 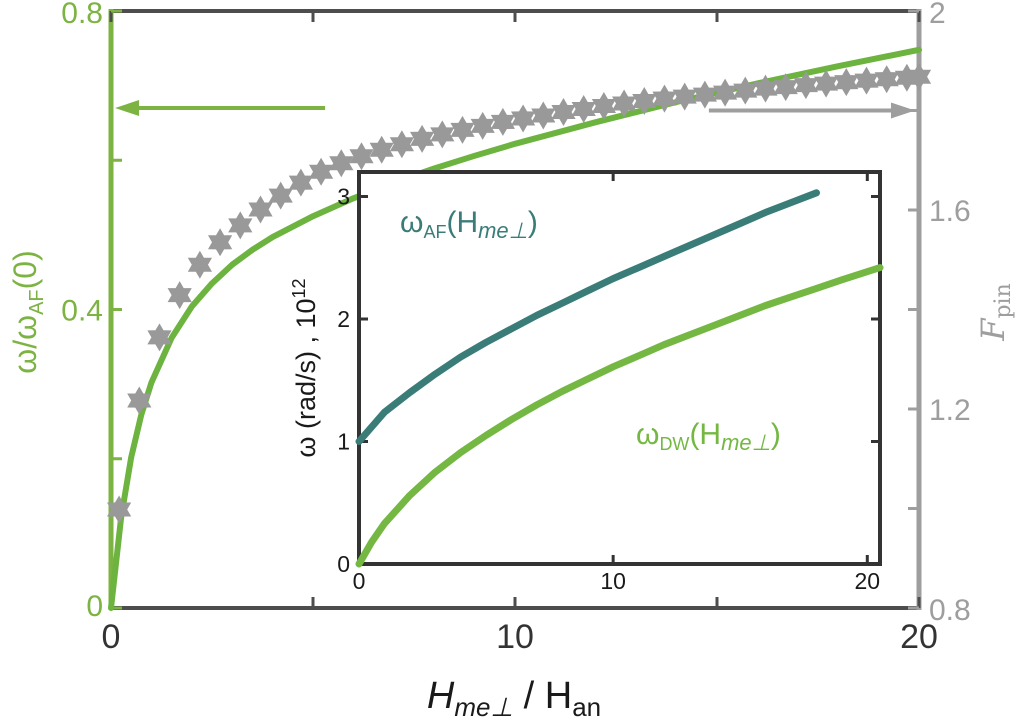 What do you see at coordinates (25, 269) in the screenshot?
I see `y-left-label-rest: (0)` at bounding box center [25, 269].